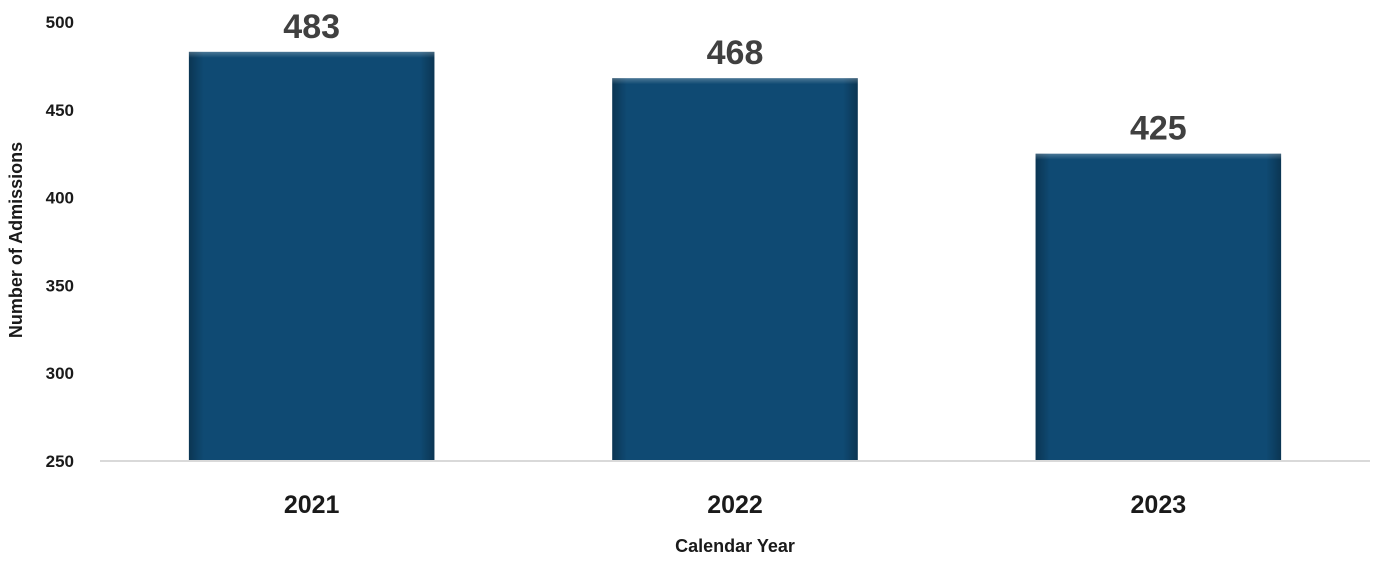 The image size is (1378, 563). What do you see at coordinates (1159, 505) in the screenshot?
I see `x-tick-label: 2023` at bounding box center [1159, 505].